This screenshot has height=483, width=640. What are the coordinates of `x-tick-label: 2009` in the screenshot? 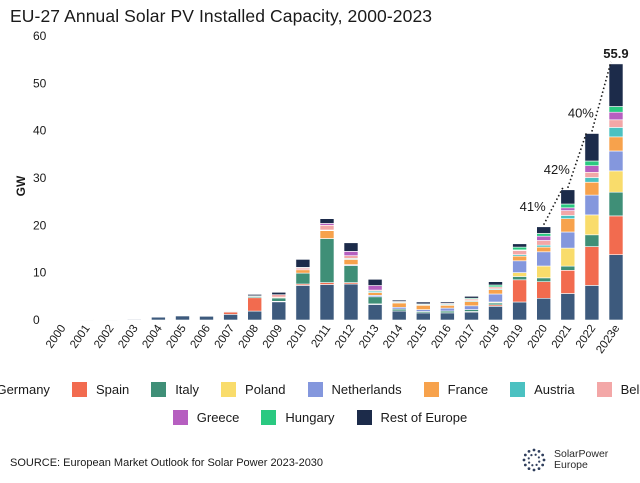 It's located at (273, 337).